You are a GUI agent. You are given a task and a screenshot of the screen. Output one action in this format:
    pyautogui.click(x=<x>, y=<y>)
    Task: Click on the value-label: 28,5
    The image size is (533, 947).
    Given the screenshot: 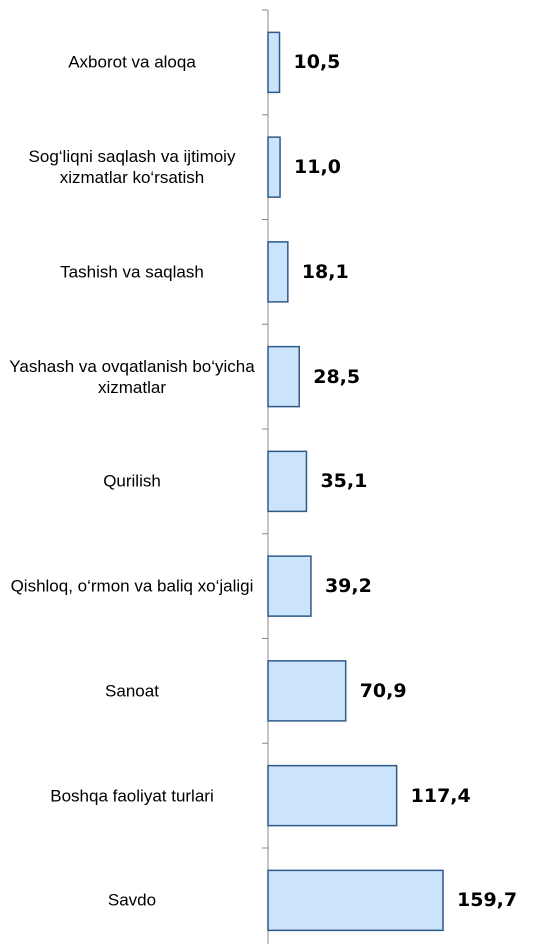 What is the action you would take?
    pyautogui.click(x=337, y=376)
    